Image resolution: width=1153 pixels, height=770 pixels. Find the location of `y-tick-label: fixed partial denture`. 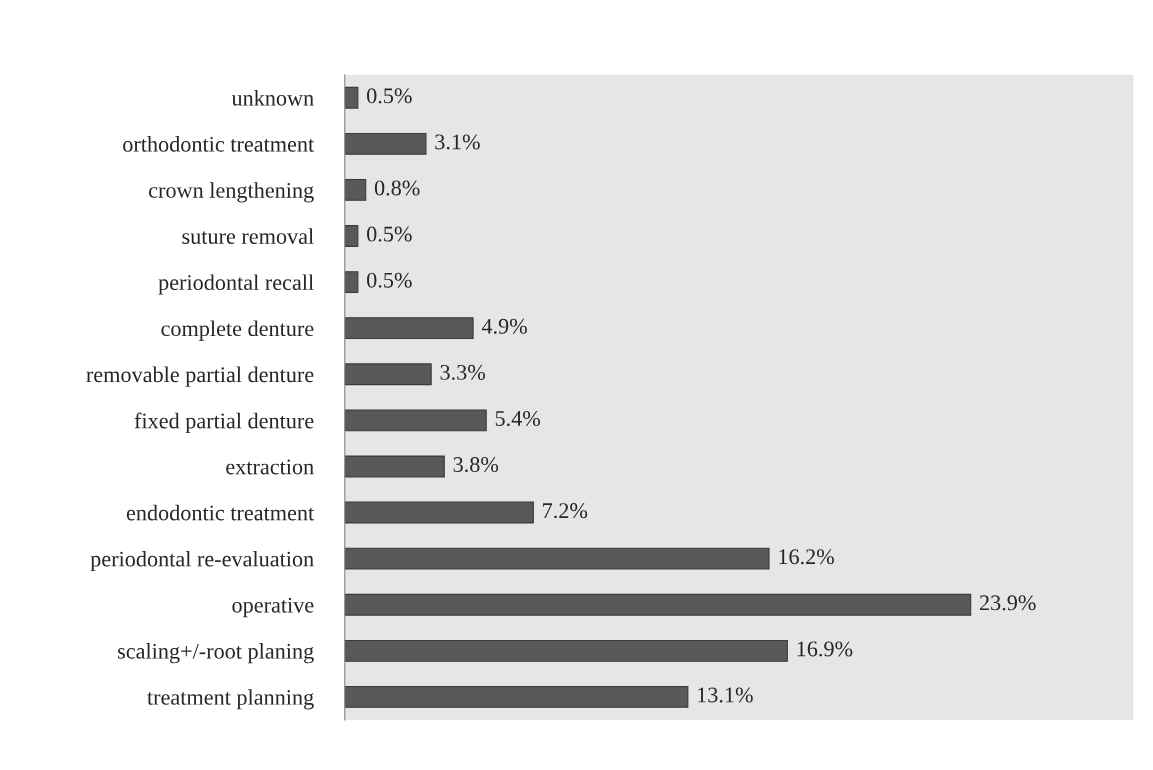

y-tick-label: fixed partial denture is located at coordinates (224, 422).